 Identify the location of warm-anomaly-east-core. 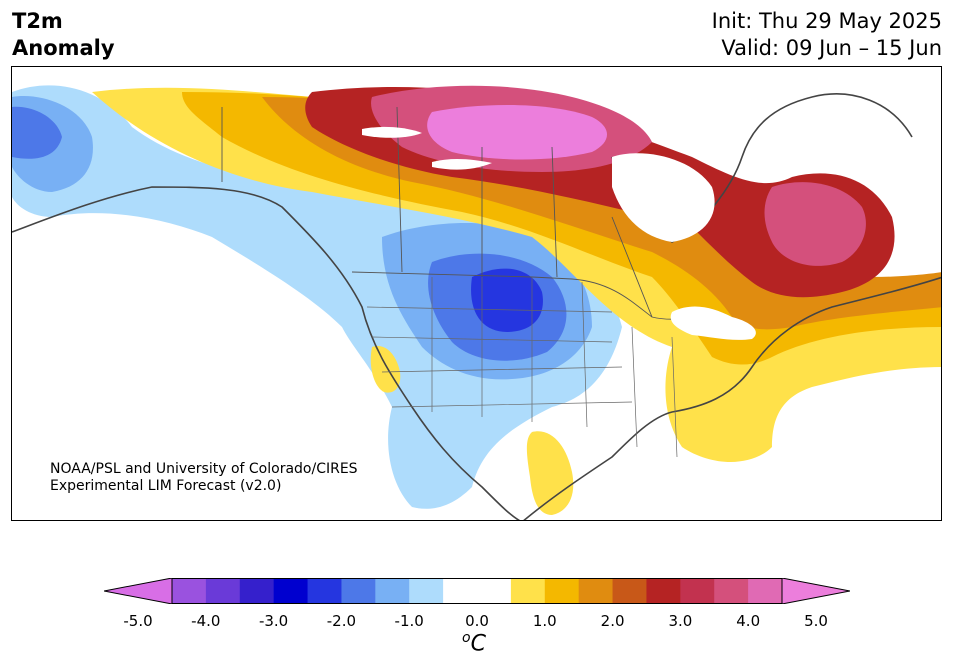
(815, 224).